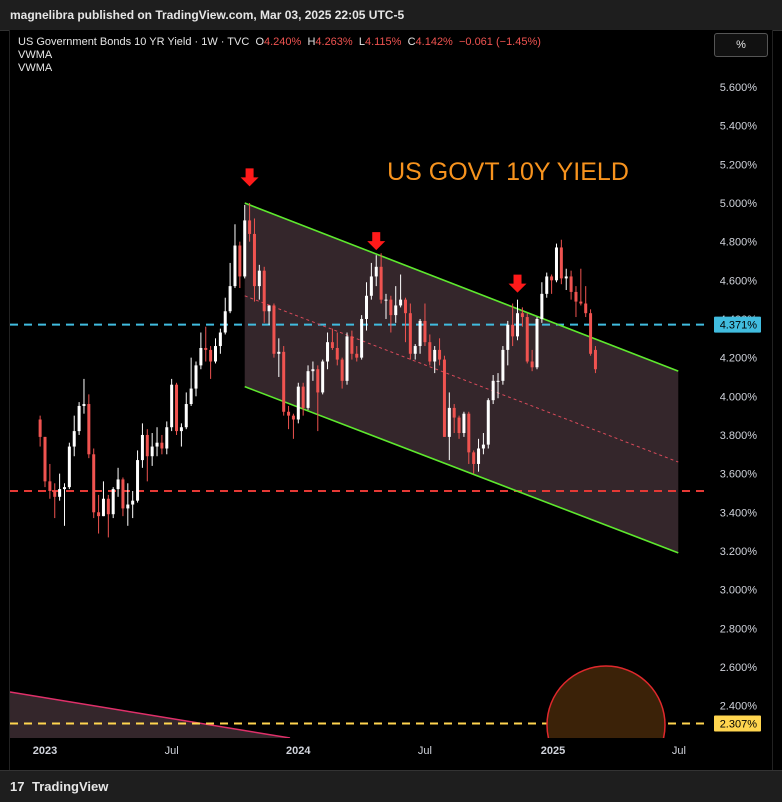 The image size is (782, 802). I want to click on legend-change: −0.061 (−1.45%), so click(499, 42).